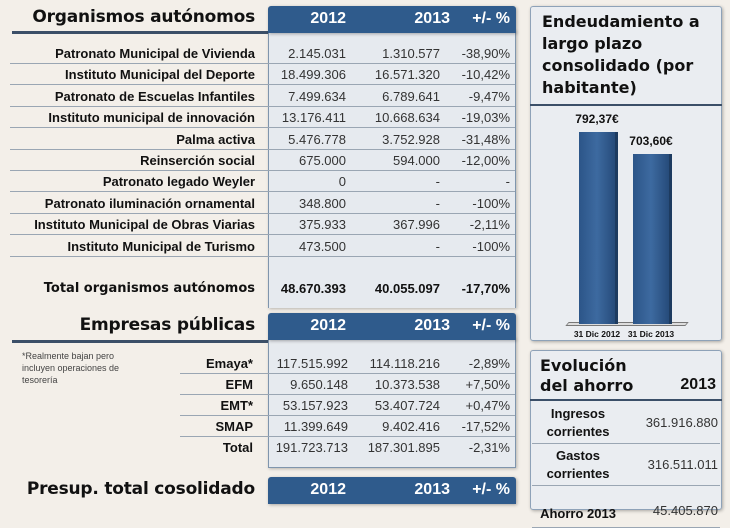 The width and height of the screenshot is (730, 528). What do you see at coordinates (489, 363) in the screenshot?
I see `value-pct: -2,89%` at bounding box center [489, 363].